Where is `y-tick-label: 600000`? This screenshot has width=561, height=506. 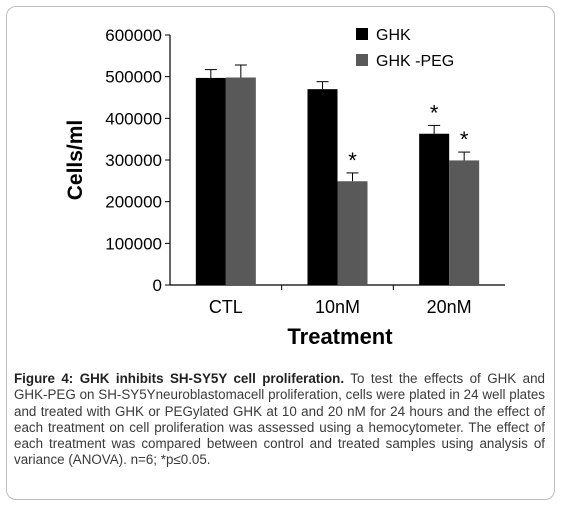
y-tick-label: 600000 is located at coordinates (133, 35).